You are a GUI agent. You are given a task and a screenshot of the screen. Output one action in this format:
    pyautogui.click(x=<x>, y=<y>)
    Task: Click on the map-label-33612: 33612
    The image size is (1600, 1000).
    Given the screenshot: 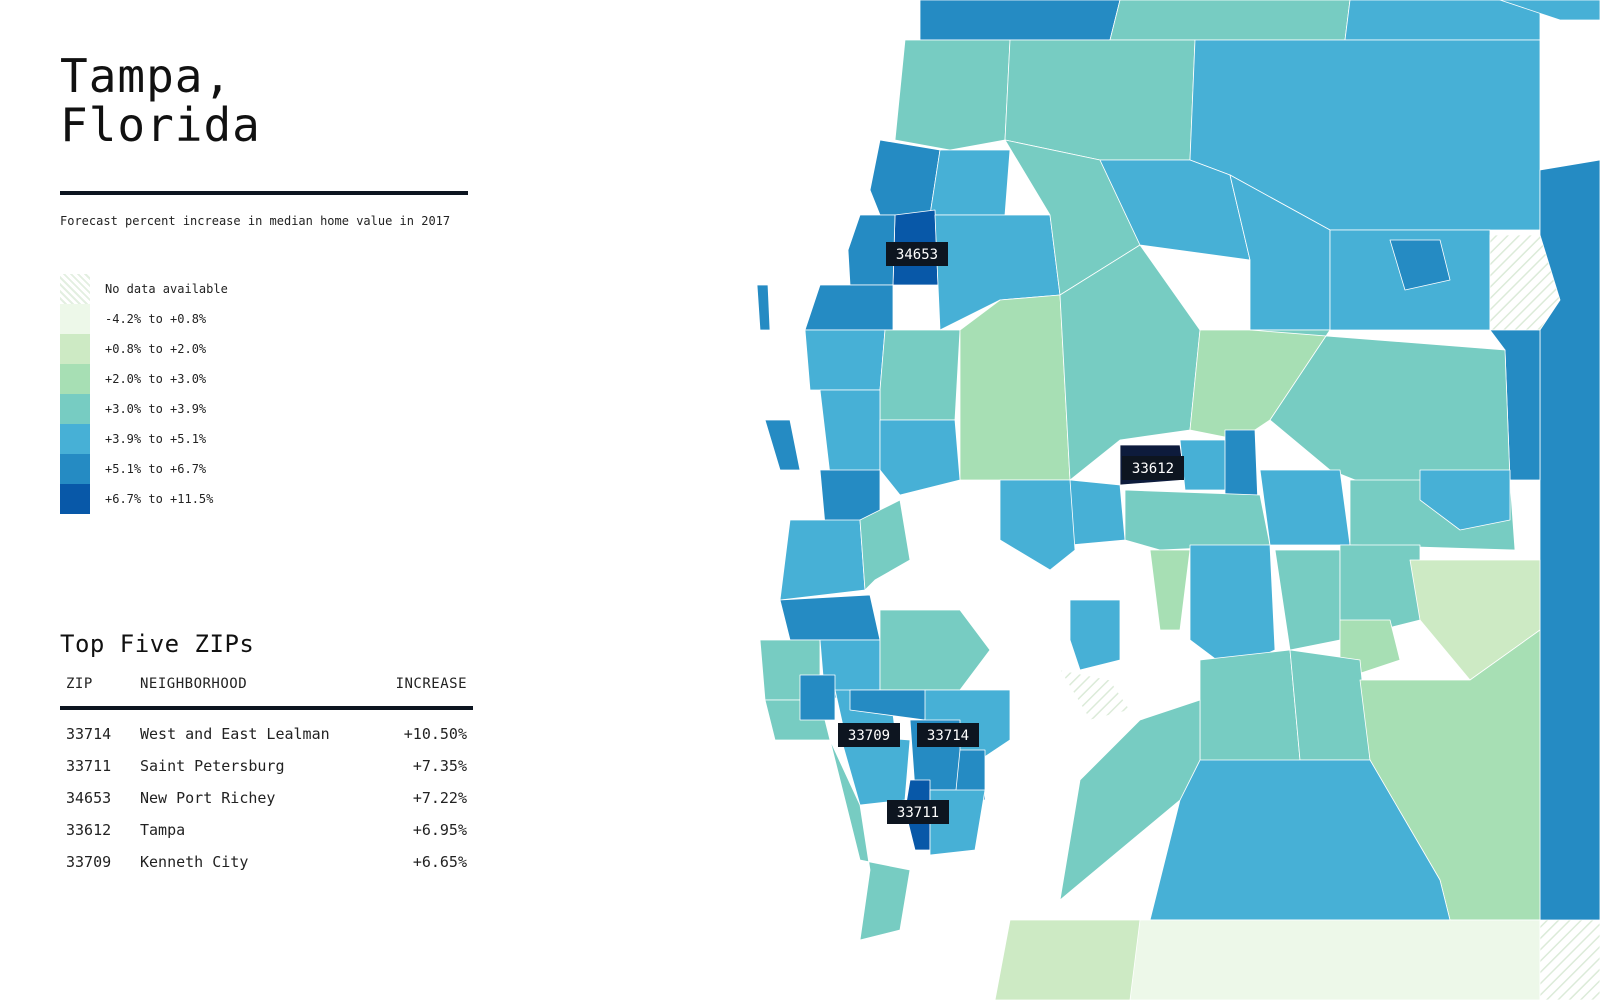 What is the action you would take?
    pyautogui.click(x=1153, y=468)
    